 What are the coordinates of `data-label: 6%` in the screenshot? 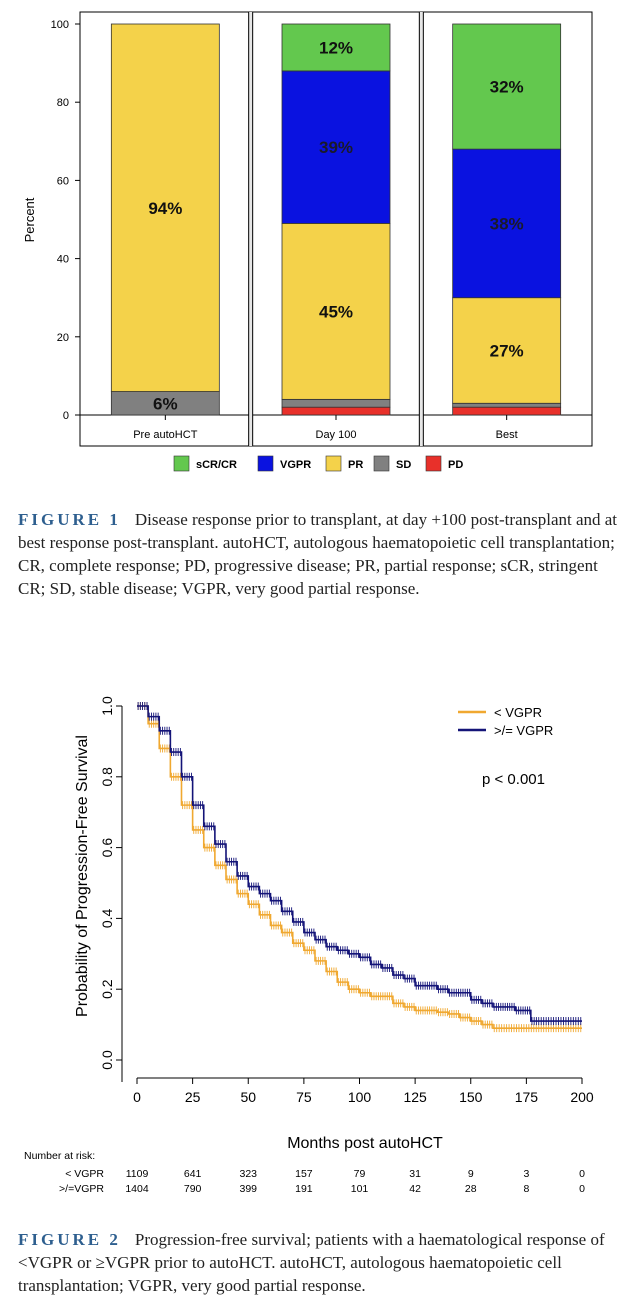 It's located at (165, 403).